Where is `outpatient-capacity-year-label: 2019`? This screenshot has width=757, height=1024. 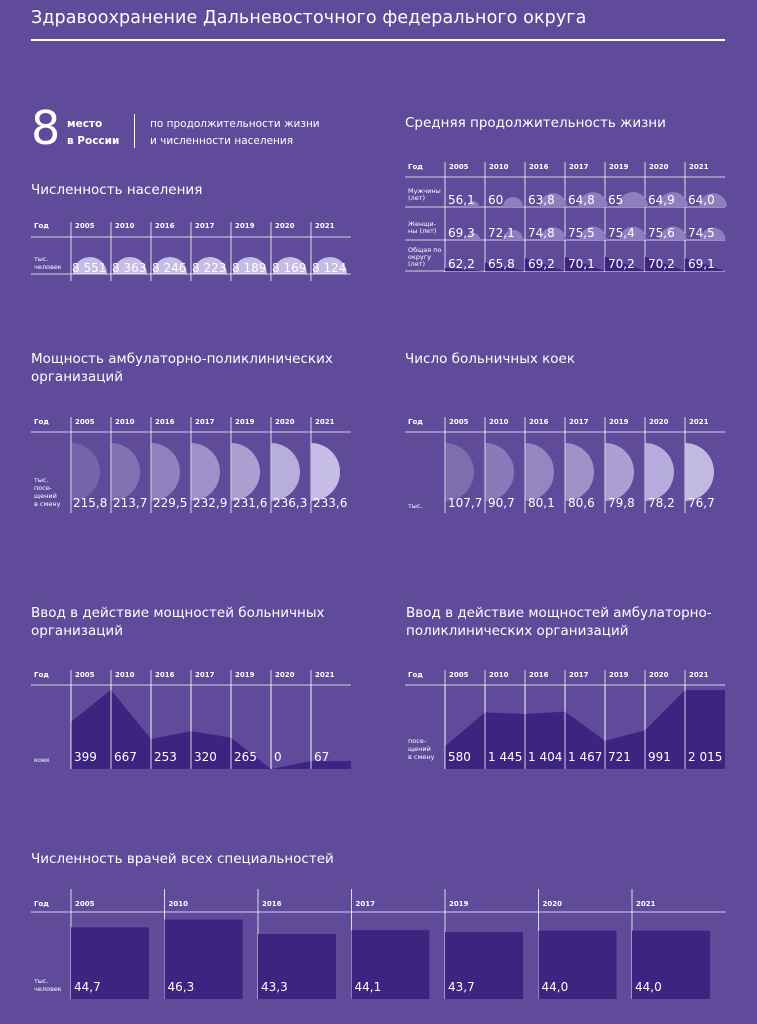
outpatient-capacity-year-label: 2019 is located at coordinates (245, 422).